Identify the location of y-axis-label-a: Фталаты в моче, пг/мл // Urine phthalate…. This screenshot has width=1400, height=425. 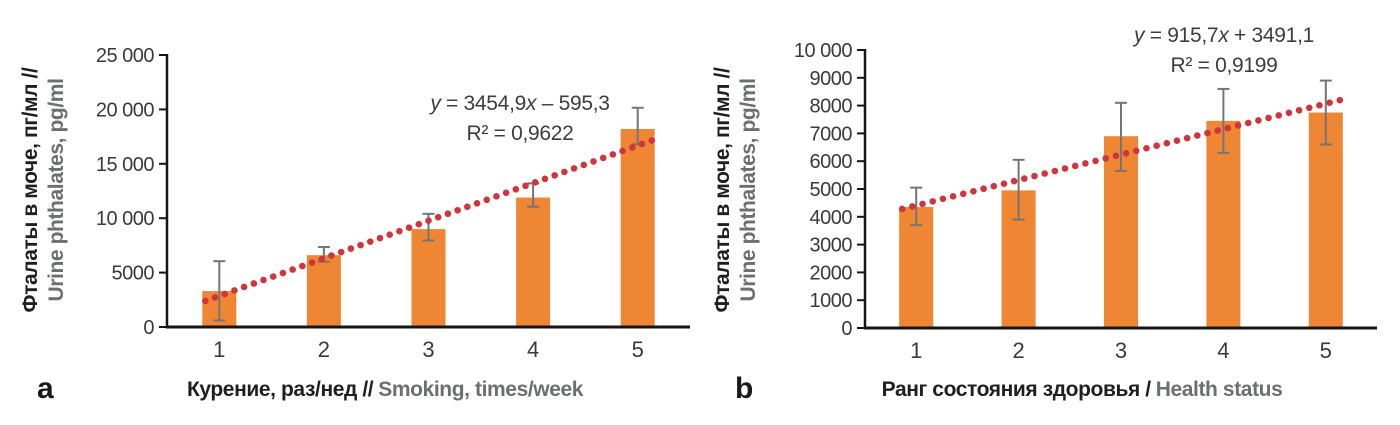
(44, 190).